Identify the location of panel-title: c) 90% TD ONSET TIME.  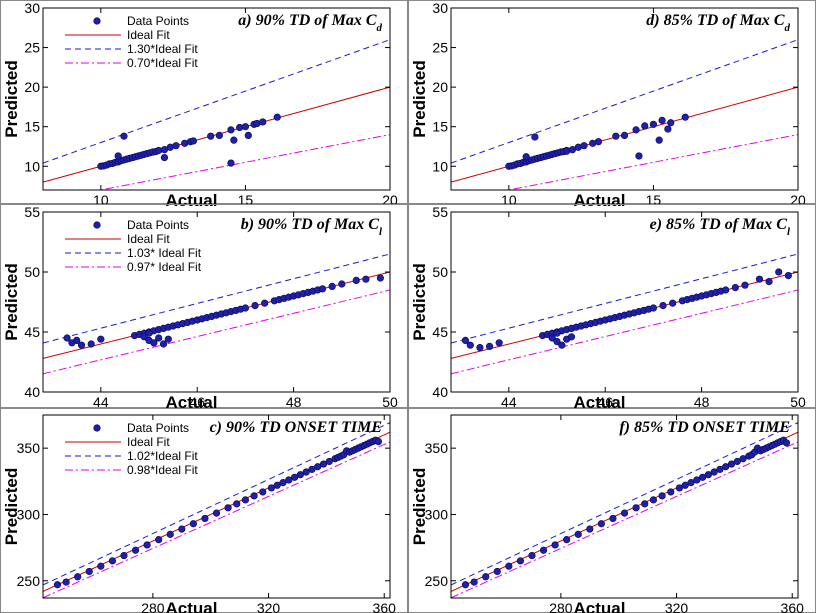
(296, 427).